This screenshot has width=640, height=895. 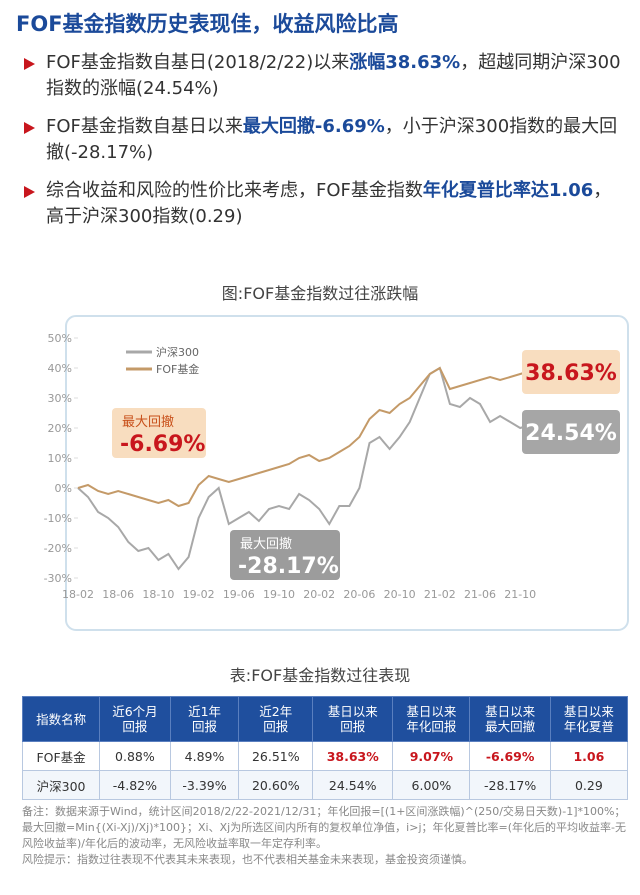 What do you see at coordinates (309, 437) in the screenshot?
I see `line` at bounding box center [309, 437].